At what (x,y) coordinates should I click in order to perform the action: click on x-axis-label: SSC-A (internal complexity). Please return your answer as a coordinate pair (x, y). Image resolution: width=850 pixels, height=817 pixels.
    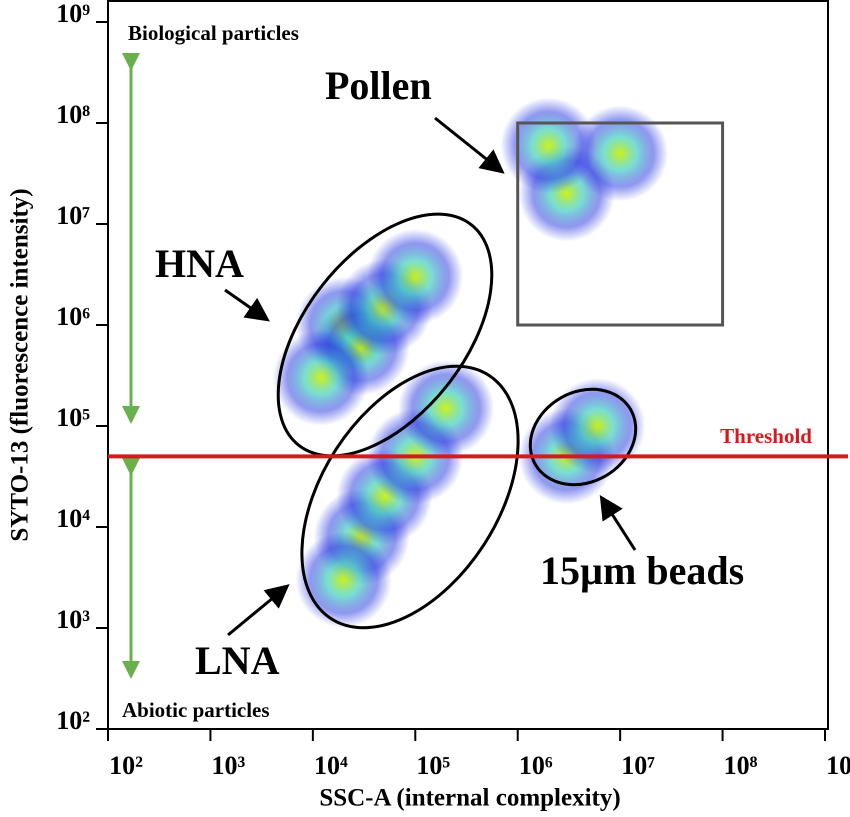
    Looking at the image, I should click on (469, 798).